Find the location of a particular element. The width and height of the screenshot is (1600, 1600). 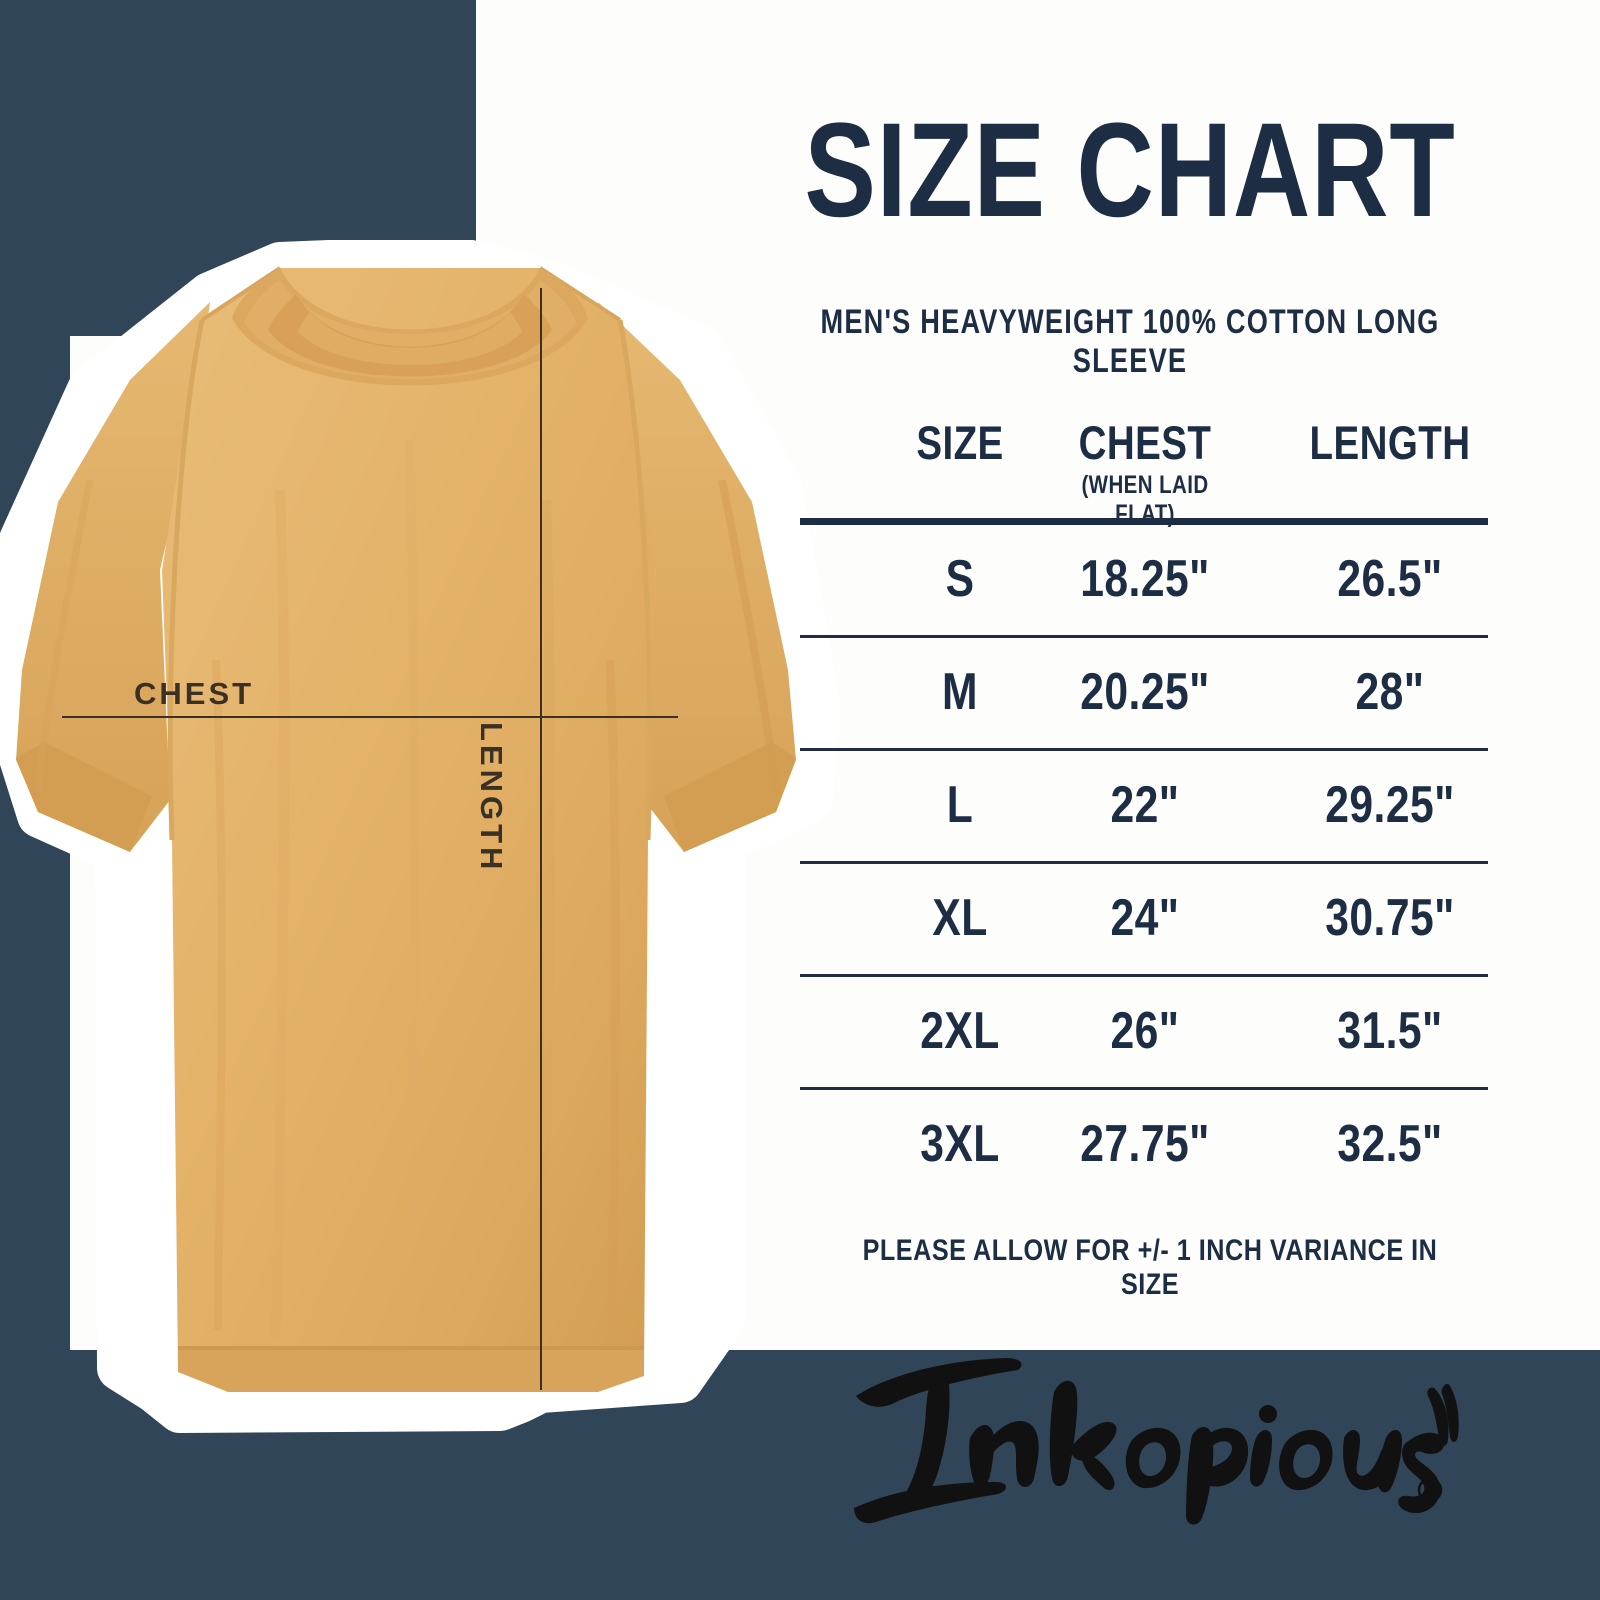

trademark-glyph: R is located at coordinates (1430, 1490).